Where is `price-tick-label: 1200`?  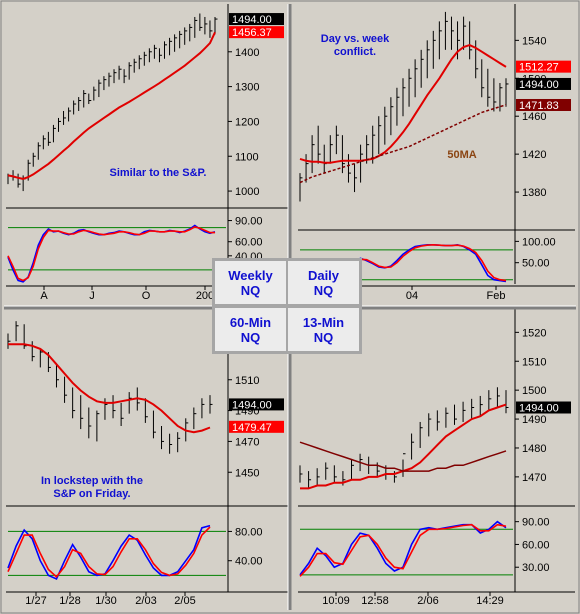
price-tick-label: 1200 is located at coordinates (247, 122).